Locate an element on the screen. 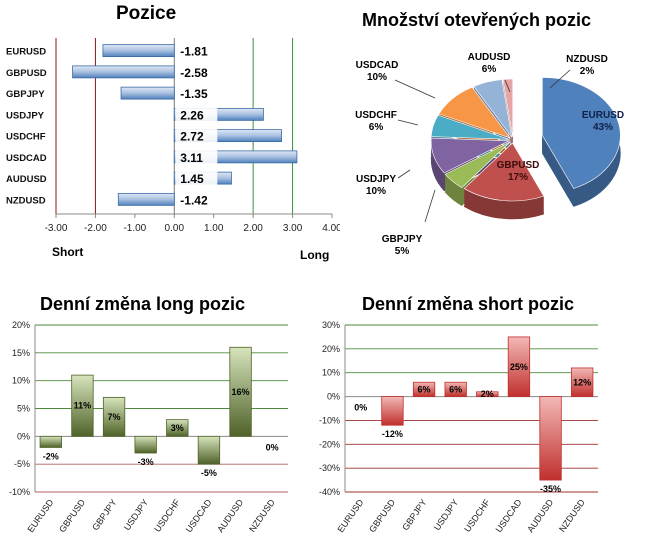 The width and height of the screenshot is (649, 541). x-tick-label: 3.00 is located at coordinates (293, 228).